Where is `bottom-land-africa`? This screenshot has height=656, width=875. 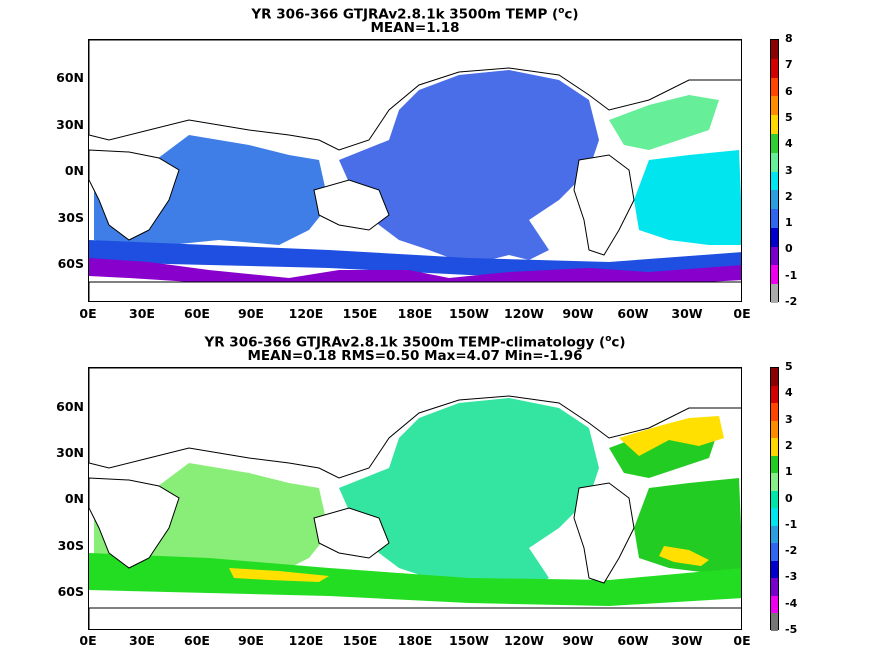 bottom-land-africa is located at coordinates (134, 523).